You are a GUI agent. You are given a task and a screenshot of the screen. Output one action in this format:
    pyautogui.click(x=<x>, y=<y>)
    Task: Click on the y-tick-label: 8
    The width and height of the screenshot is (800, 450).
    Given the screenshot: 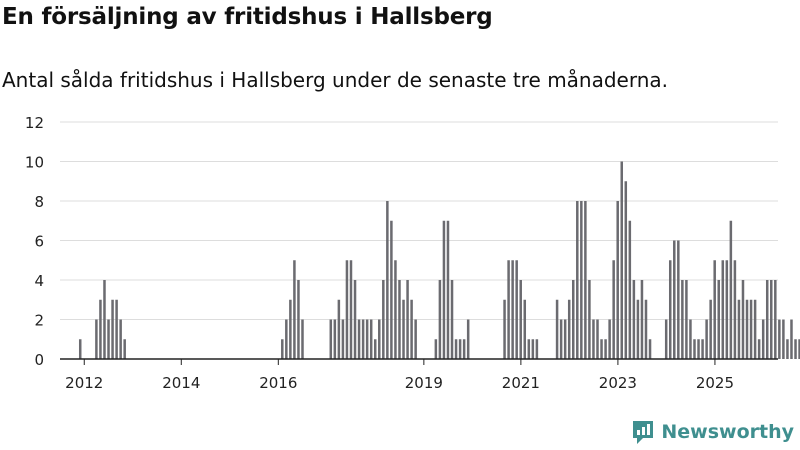 What is the action you would take?
    pyautogui.click(x=39, y=202)
    